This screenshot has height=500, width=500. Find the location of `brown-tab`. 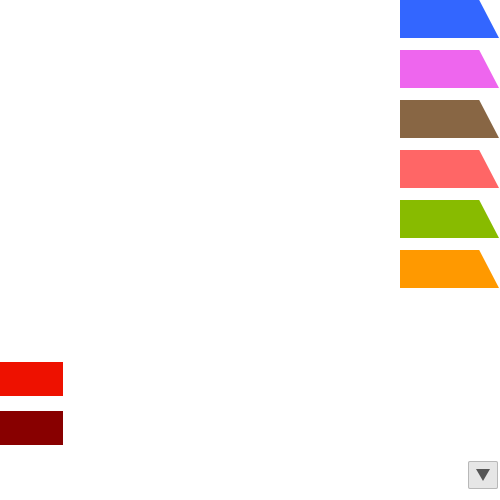

brown-tab is located at coordinates (449, 119).